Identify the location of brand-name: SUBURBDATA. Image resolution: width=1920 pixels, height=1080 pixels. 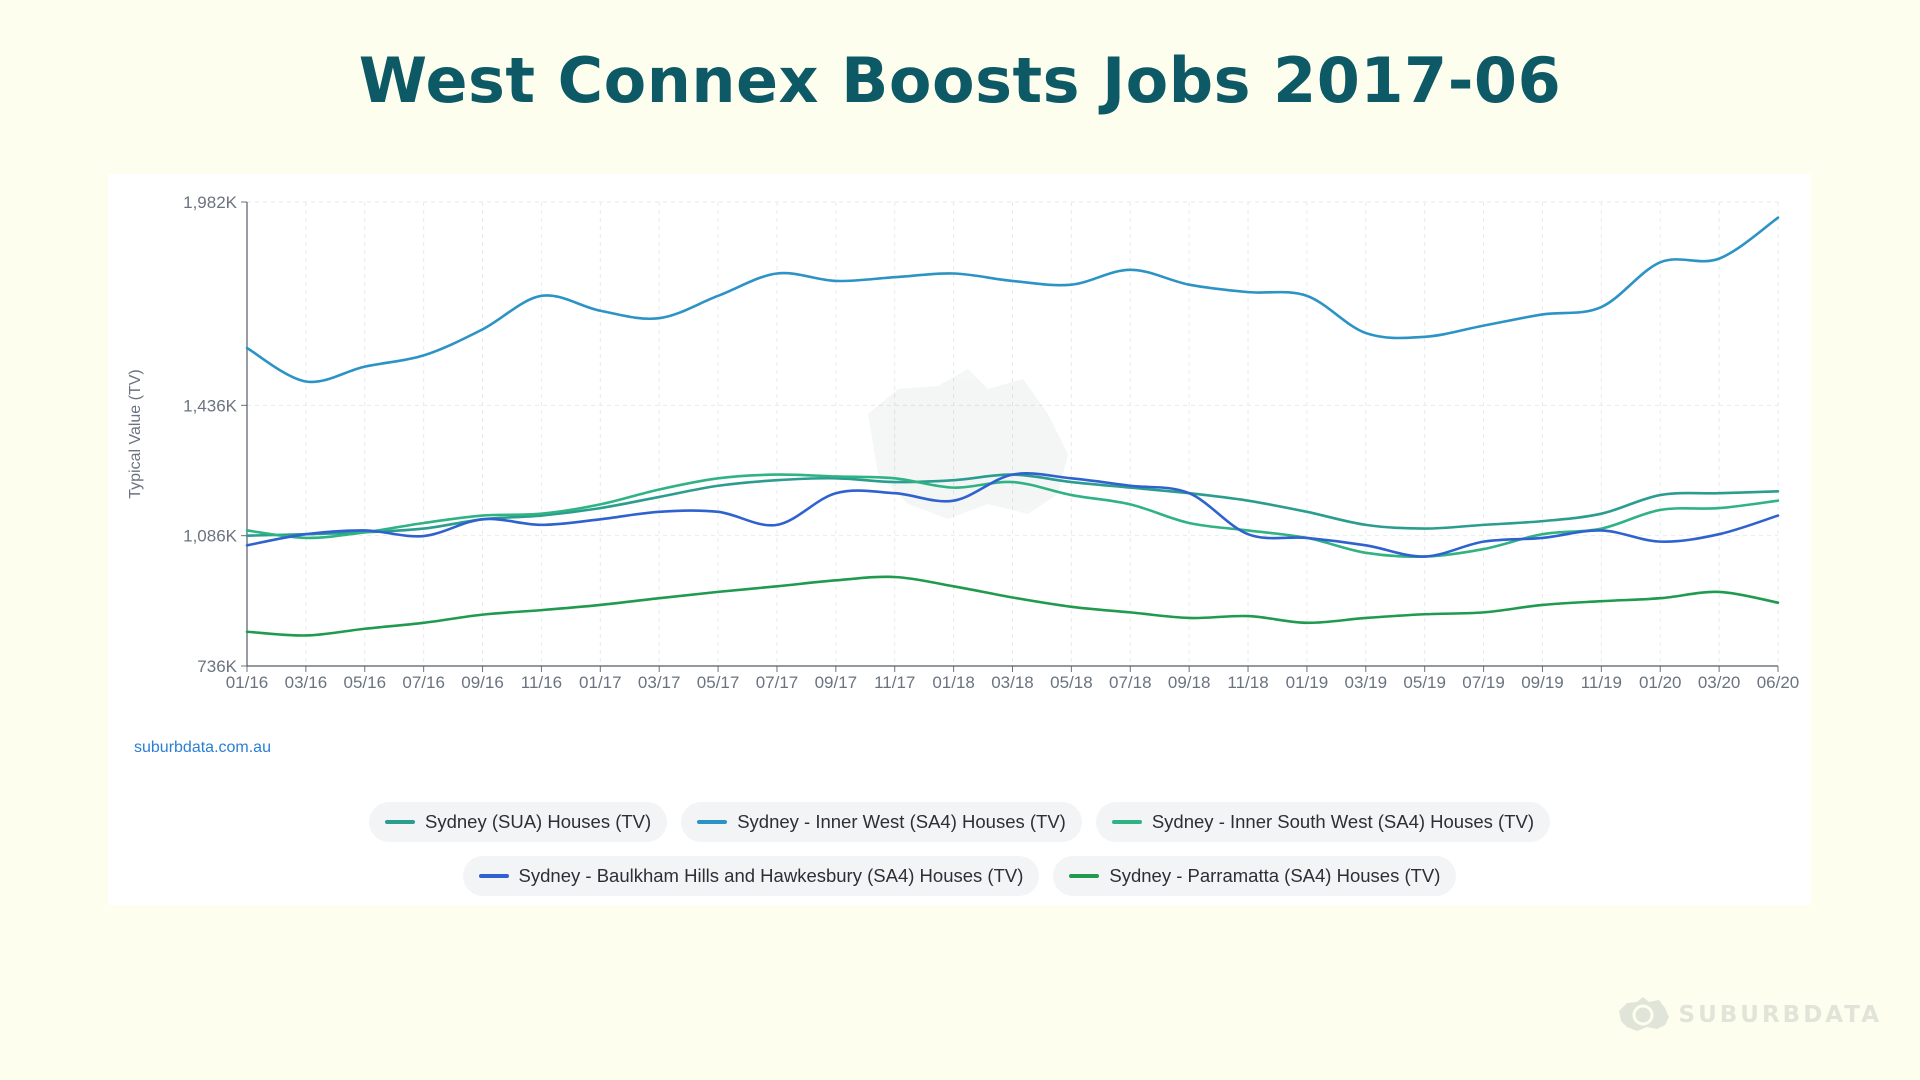
(1780, 1015).